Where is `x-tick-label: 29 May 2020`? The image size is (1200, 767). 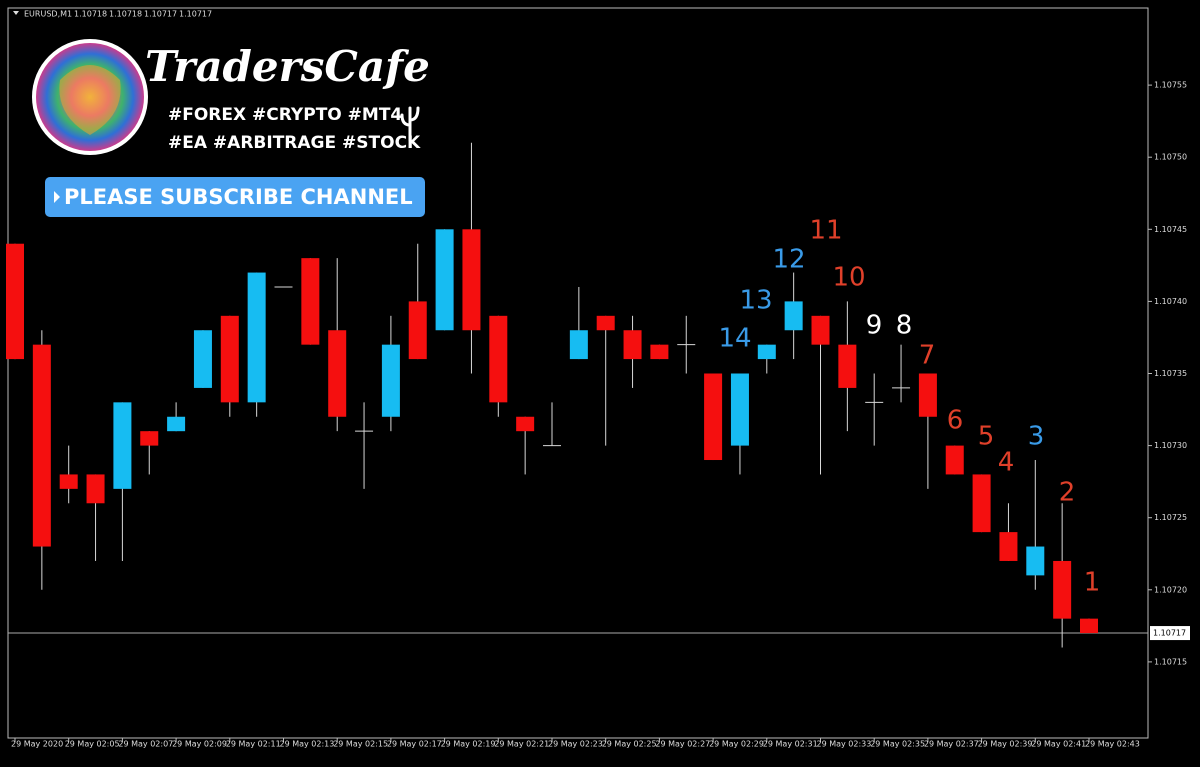 x-tick-label: 29 May 2020 is located at coordinates (37, 744).